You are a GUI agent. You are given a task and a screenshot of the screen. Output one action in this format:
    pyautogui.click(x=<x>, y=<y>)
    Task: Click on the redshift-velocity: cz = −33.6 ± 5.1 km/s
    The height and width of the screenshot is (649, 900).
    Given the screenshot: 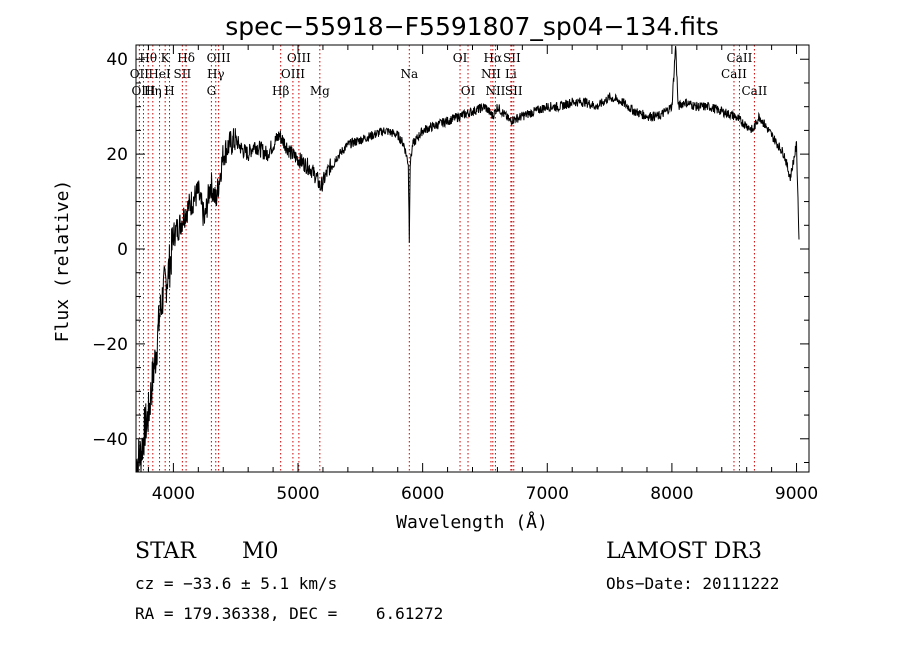 What is the action you would take?
    pyautogui.click(x=236, y=583)
    